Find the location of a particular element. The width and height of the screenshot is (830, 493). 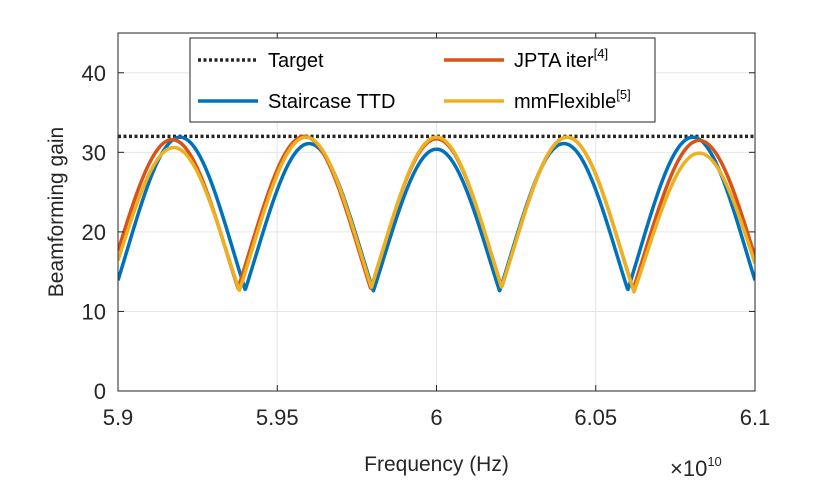

legend-label-text: mmFlexible is located at coordinates (565, 102).